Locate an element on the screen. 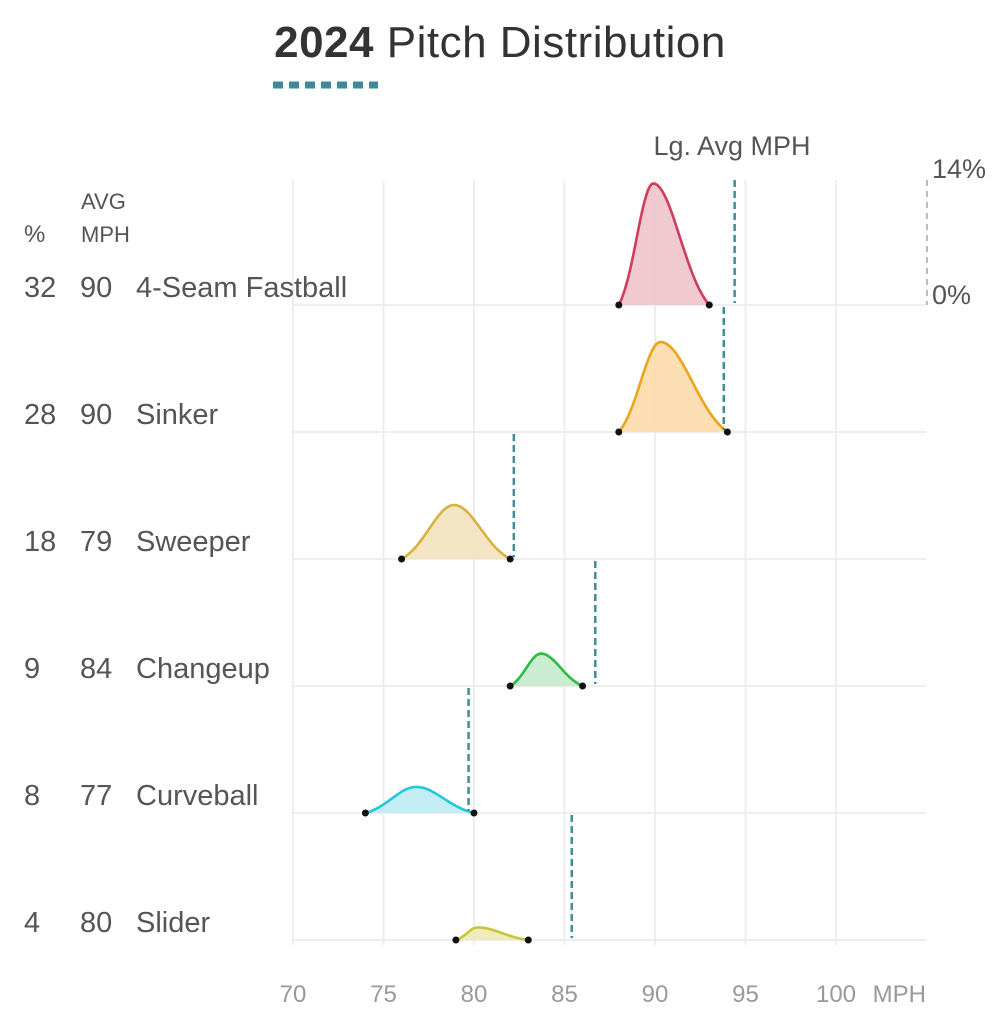 The height and width of the screenshot is (1024, 1000). x-tick-label: 70 is located at coordinates (293, 994).